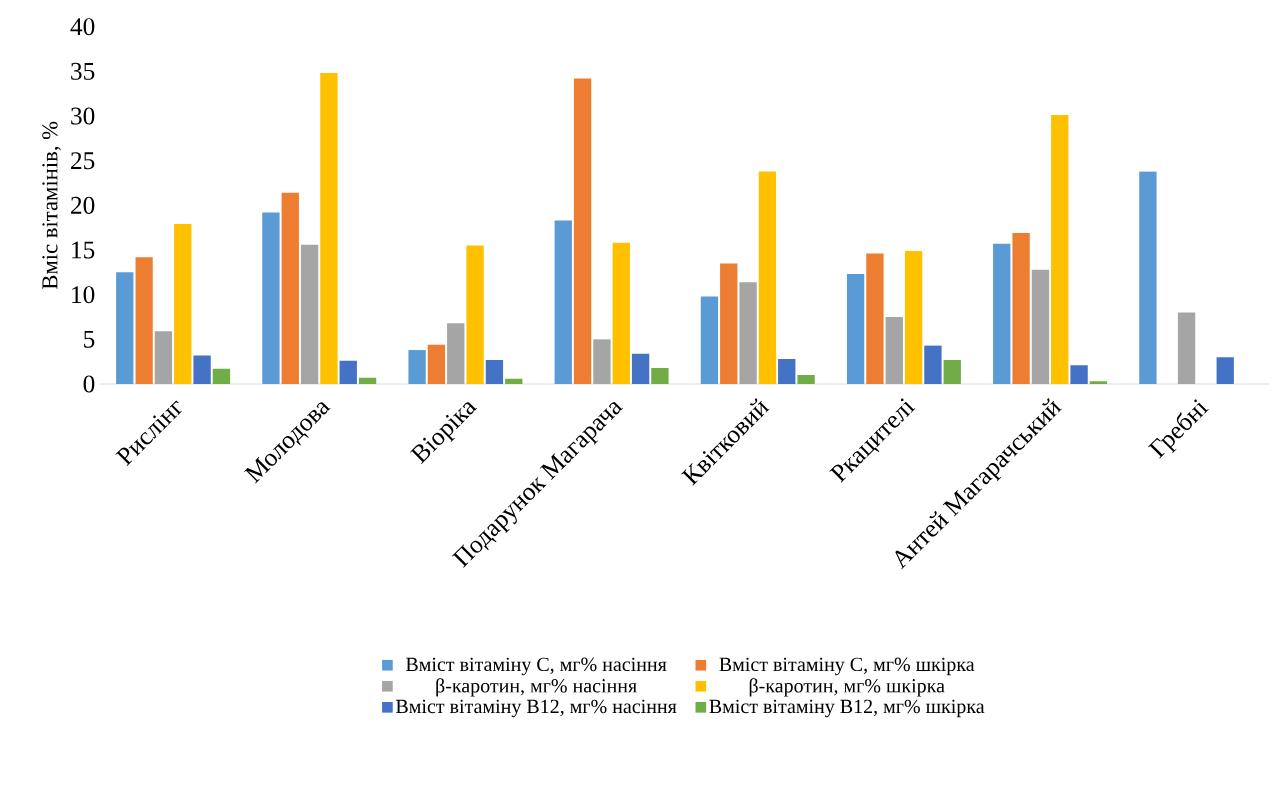 The width and height of the screenshot is (1273, 794). I want to click on y-tick-label: 30, so click(83, 116).